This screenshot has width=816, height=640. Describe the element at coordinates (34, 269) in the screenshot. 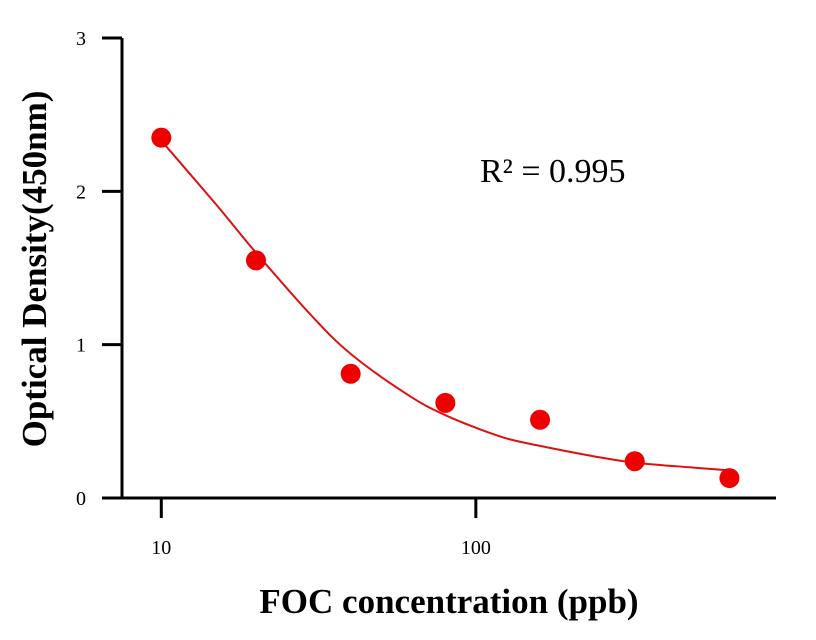

I see `y-axis-title: Optical Density(450nm)` at that location.